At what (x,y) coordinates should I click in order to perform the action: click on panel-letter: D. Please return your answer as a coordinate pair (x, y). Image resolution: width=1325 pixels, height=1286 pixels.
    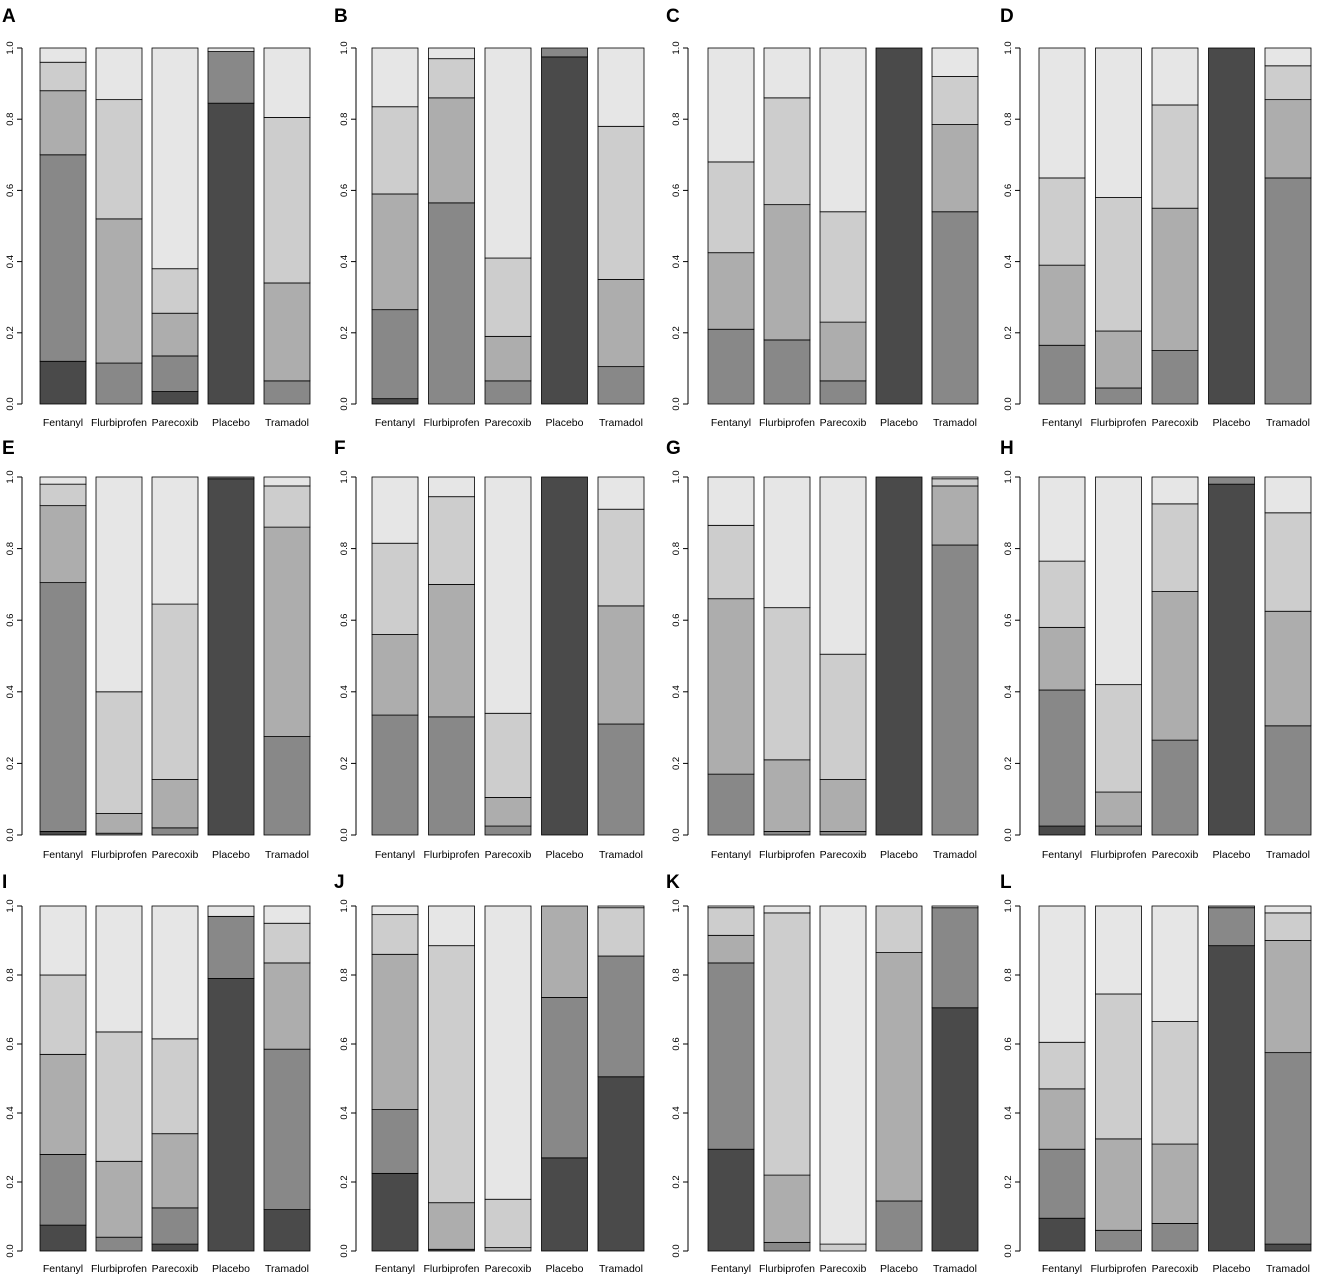
    Looking at the image, I should click on (1007, 16).